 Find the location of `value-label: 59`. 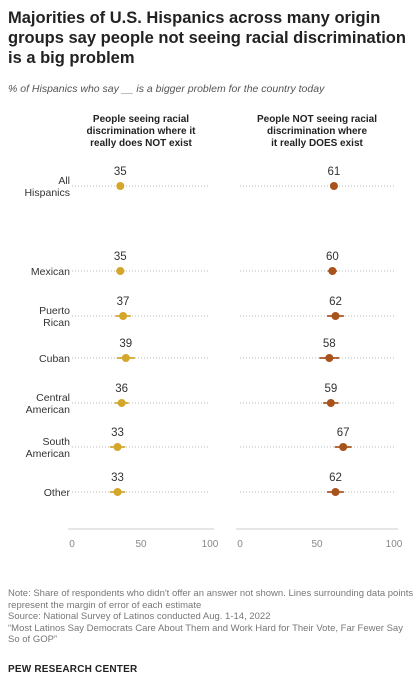

value-label: 59 is located at coordinates (330, 389).